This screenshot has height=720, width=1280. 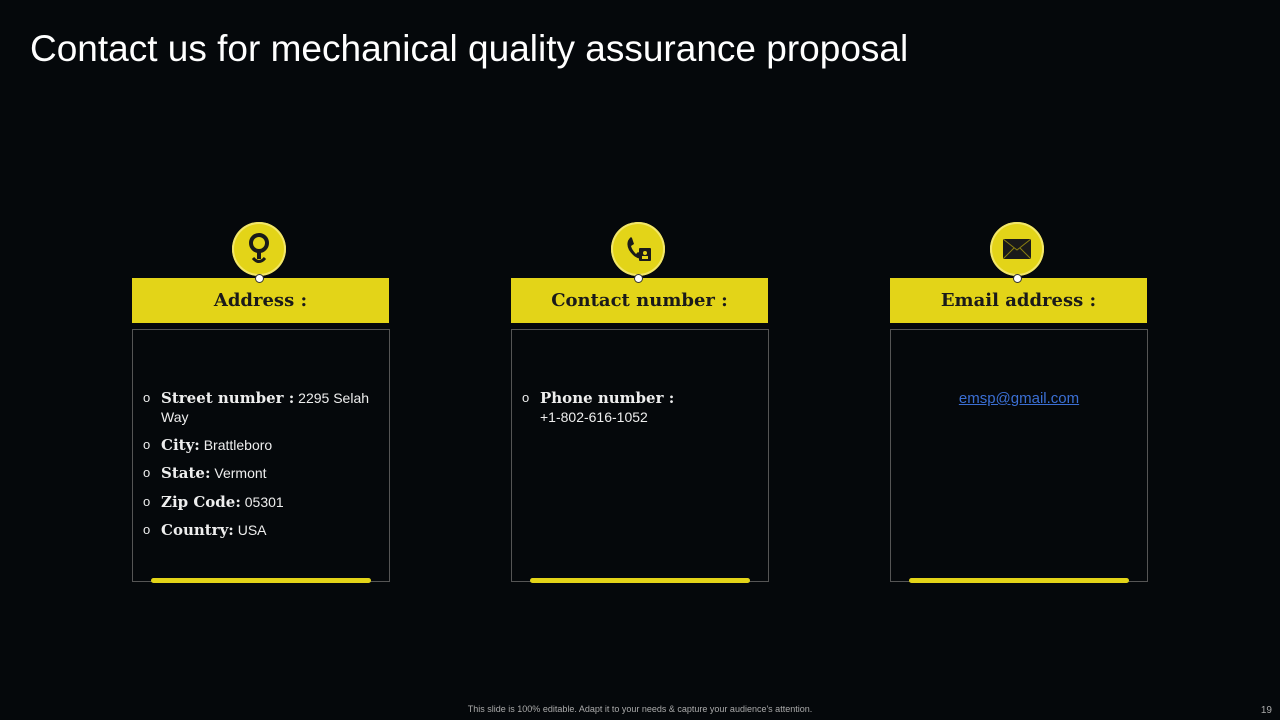 I want to click on address-heading: Address :, so click(x=260, y=300).